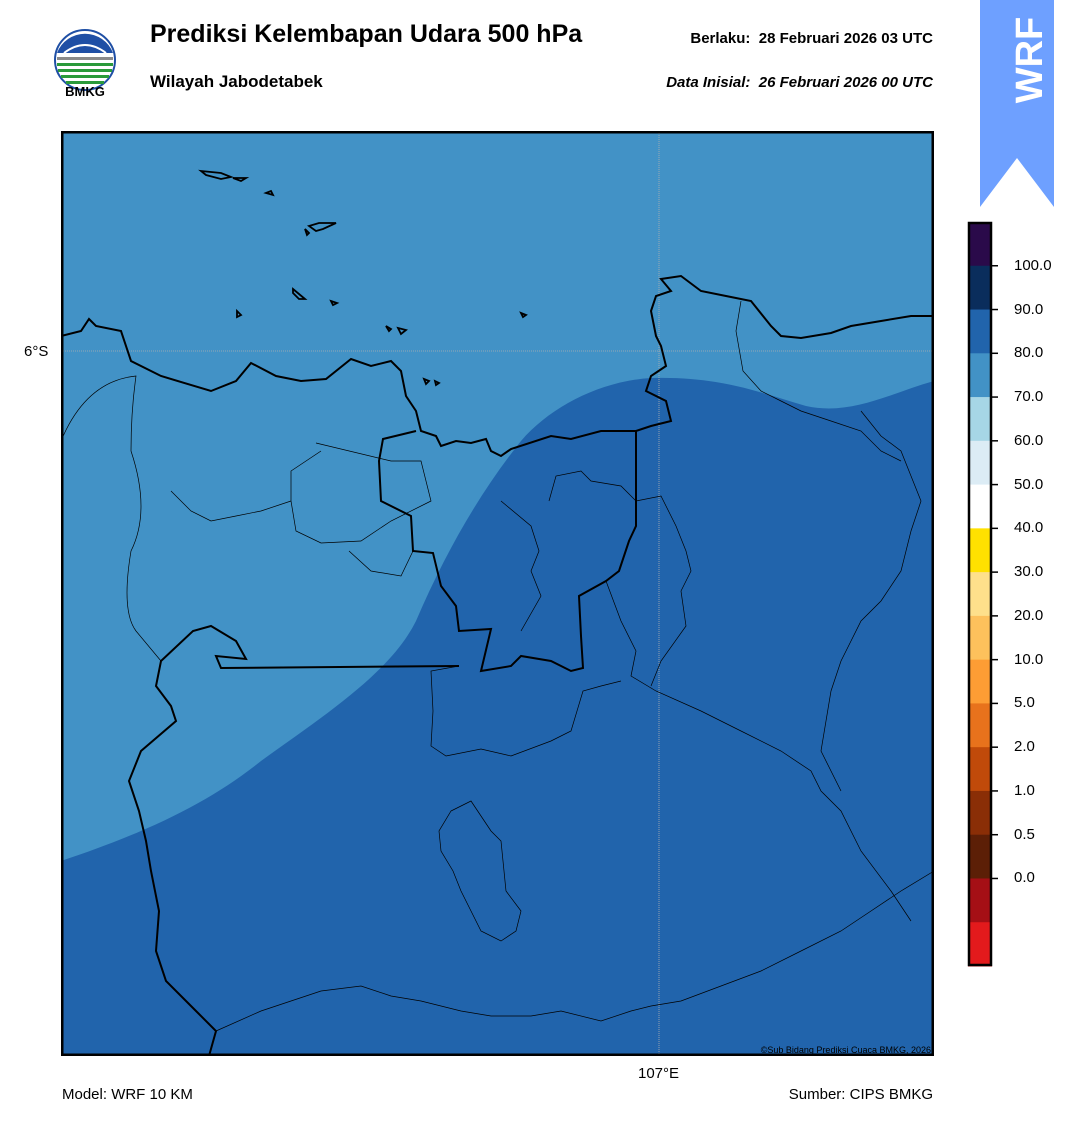 The height and width of the screenshot is (1128, 1081). What do you see at coordinates (980, 331) in the screenshot?
I see `colorbar-segment-dark-blue` at bounding box center [980, 331].